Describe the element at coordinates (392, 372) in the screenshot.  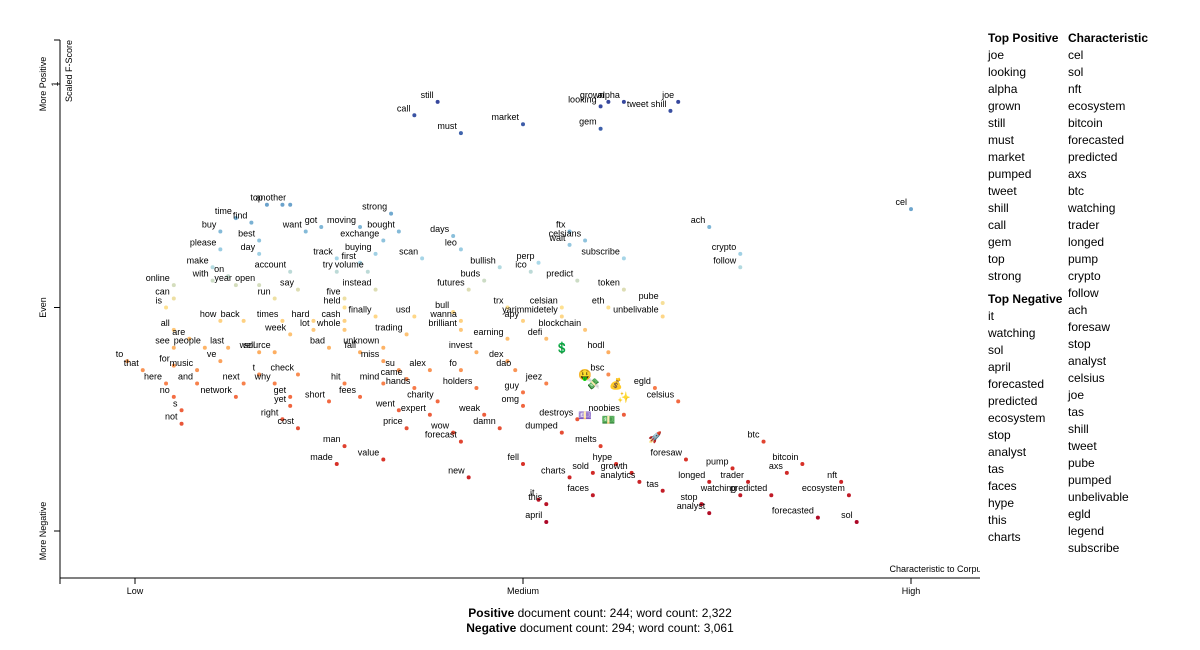
I see `point-label-came: came` at that location.